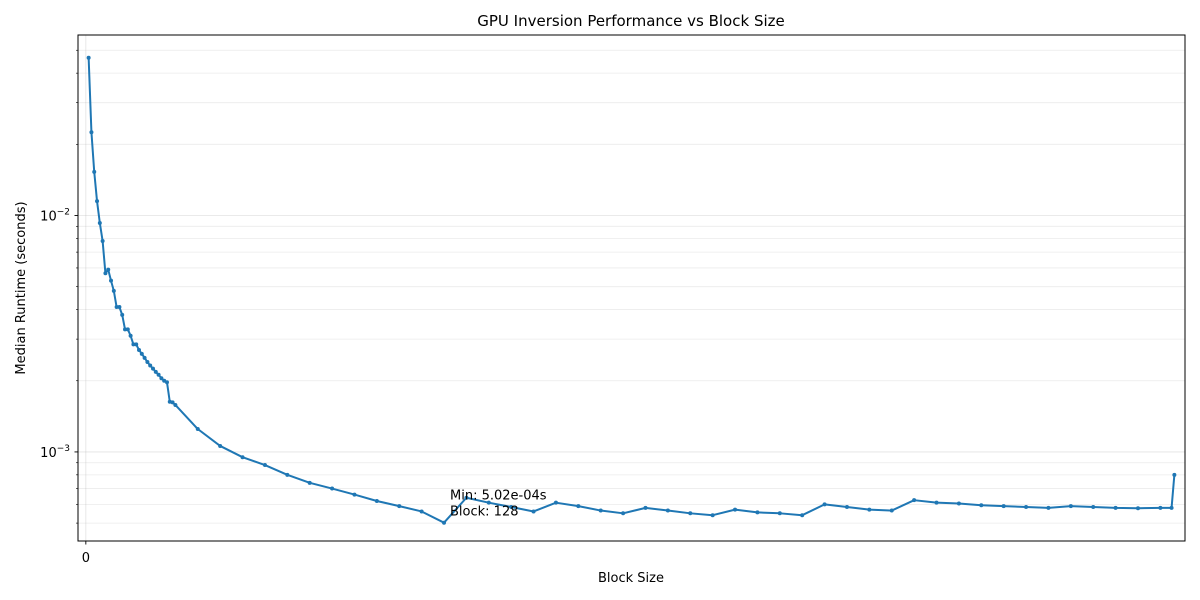  Describe the element at coordinates (63, 449) in the screenshot. I see `y-tick-label-exponent: −3` at that location.